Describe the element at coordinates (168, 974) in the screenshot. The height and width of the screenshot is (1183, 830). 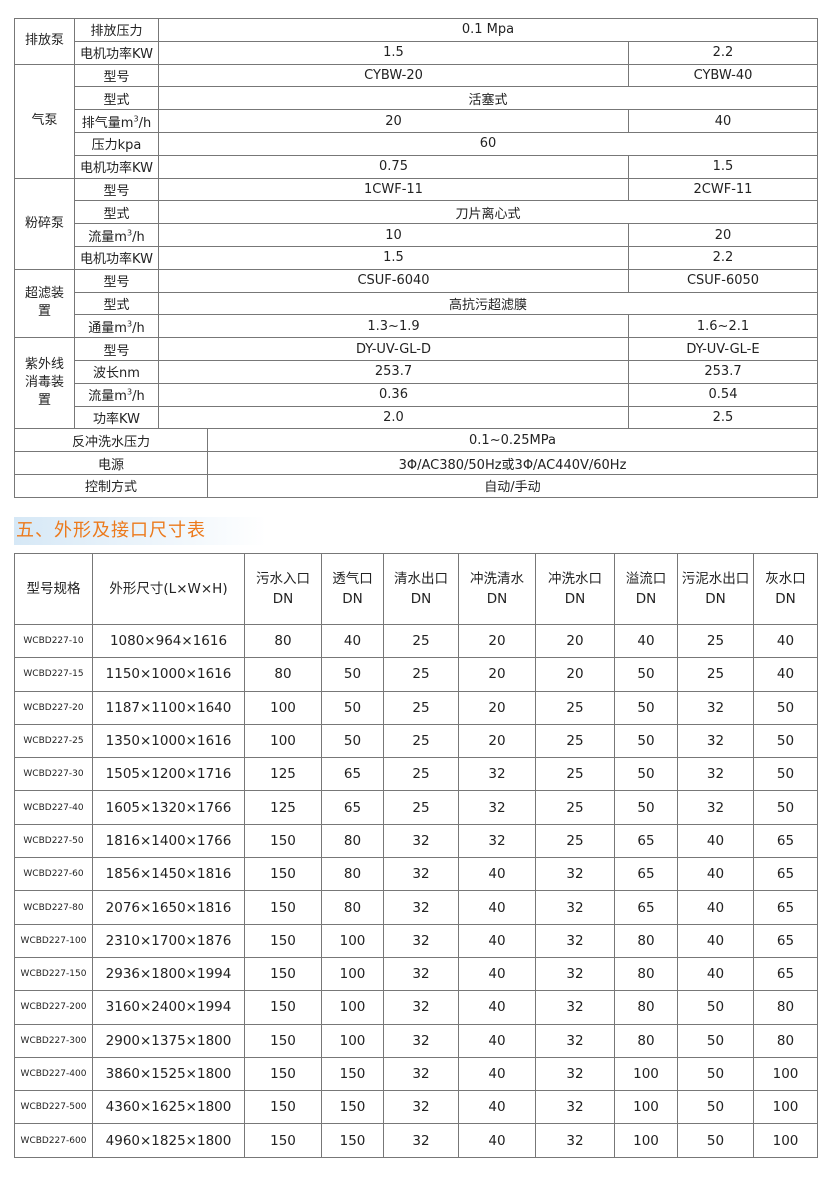
I see `value-cell: 2936×1800×1994` at that location.